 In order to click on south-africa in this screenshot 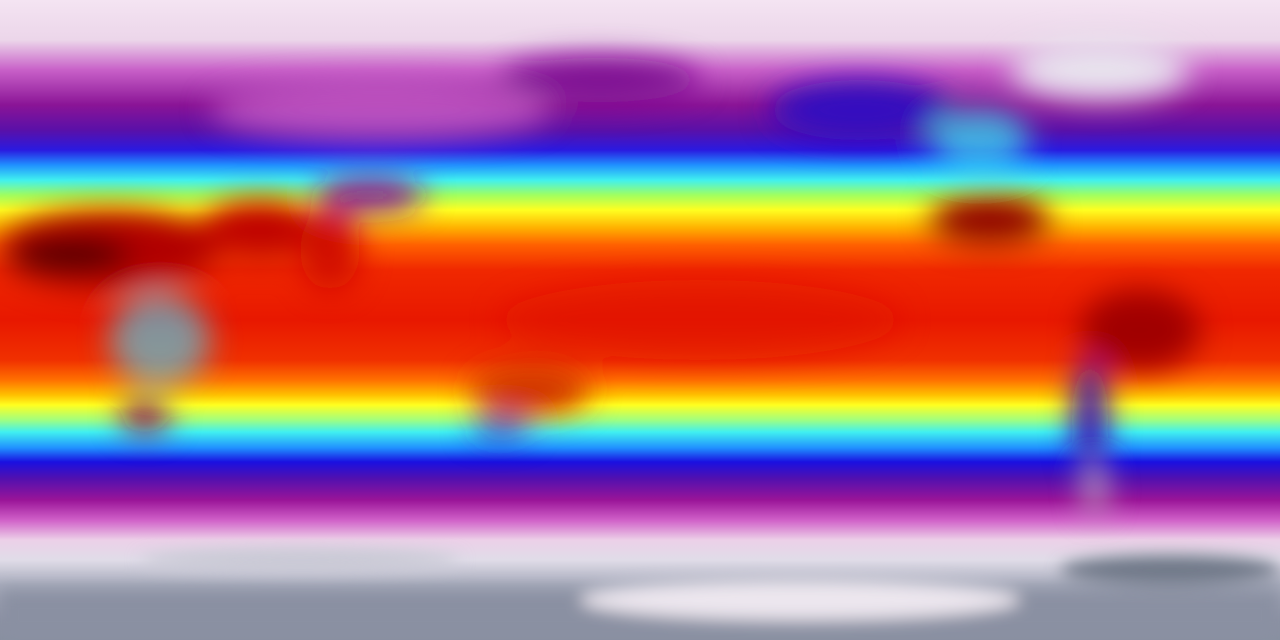, I will do `click(145, 415)`.